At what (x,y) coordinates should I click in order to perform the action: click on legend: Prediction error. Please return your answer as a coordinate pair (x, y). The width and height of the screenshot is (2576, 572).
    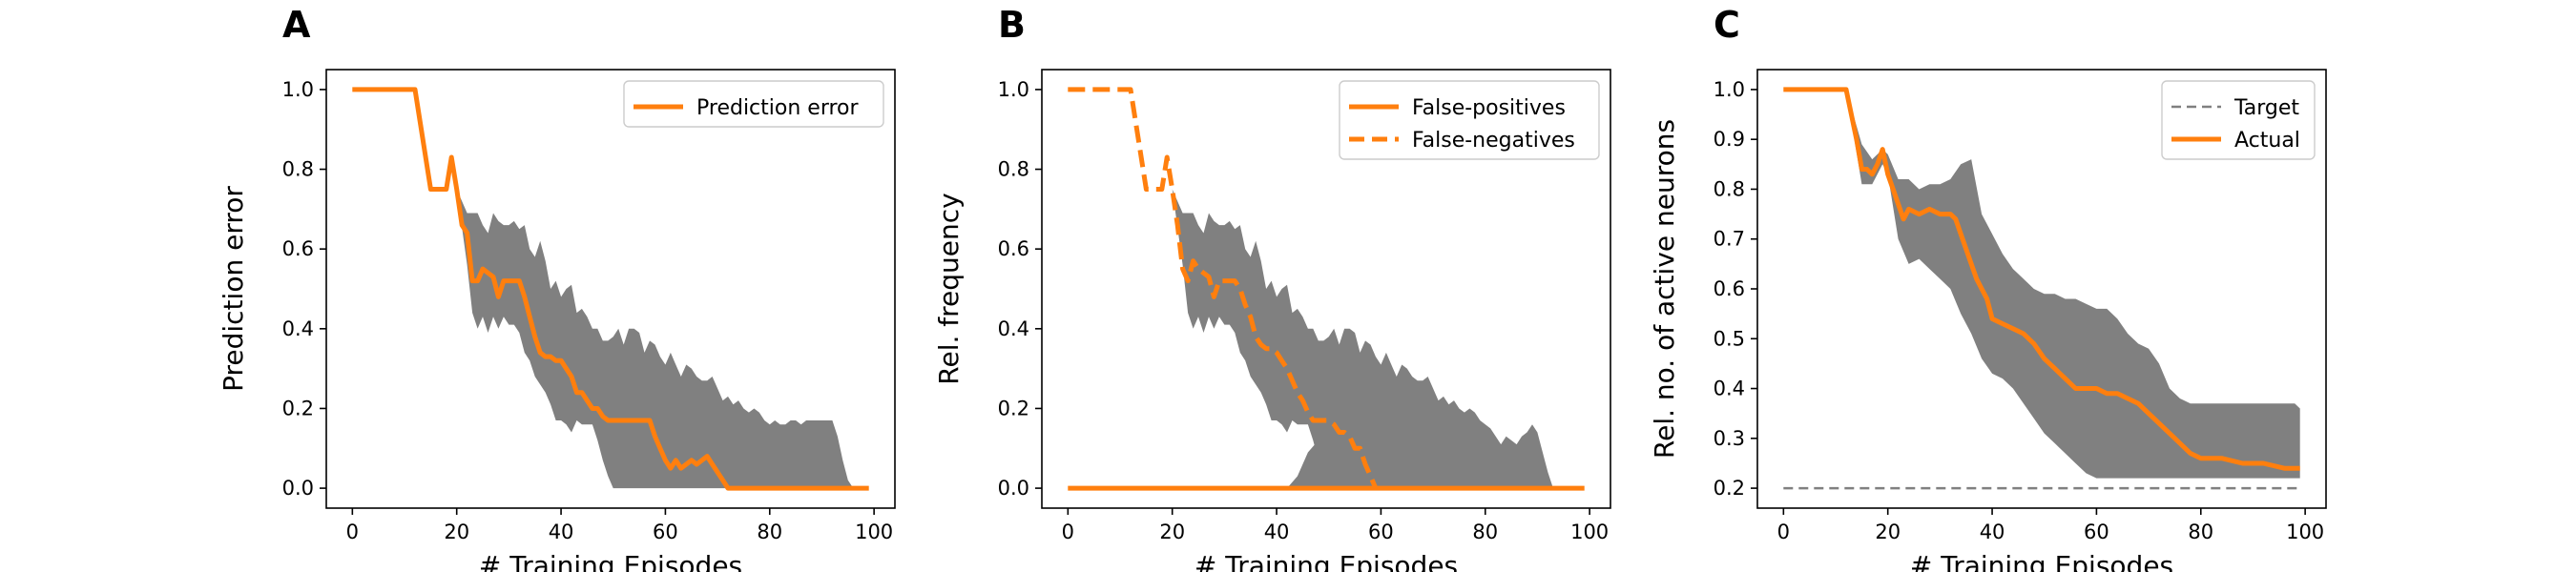
    Looking at the image, I should click on (753, 104).